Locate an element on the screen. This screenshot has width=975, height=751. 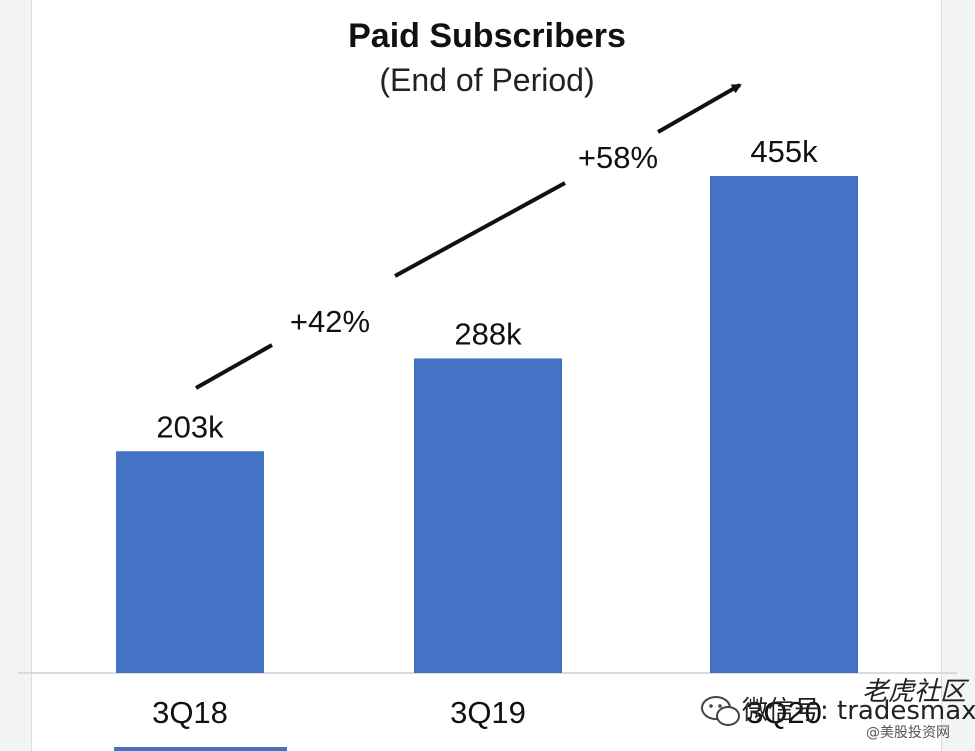
value-label-3Q20: 455k is located at coordinates (784, 151).